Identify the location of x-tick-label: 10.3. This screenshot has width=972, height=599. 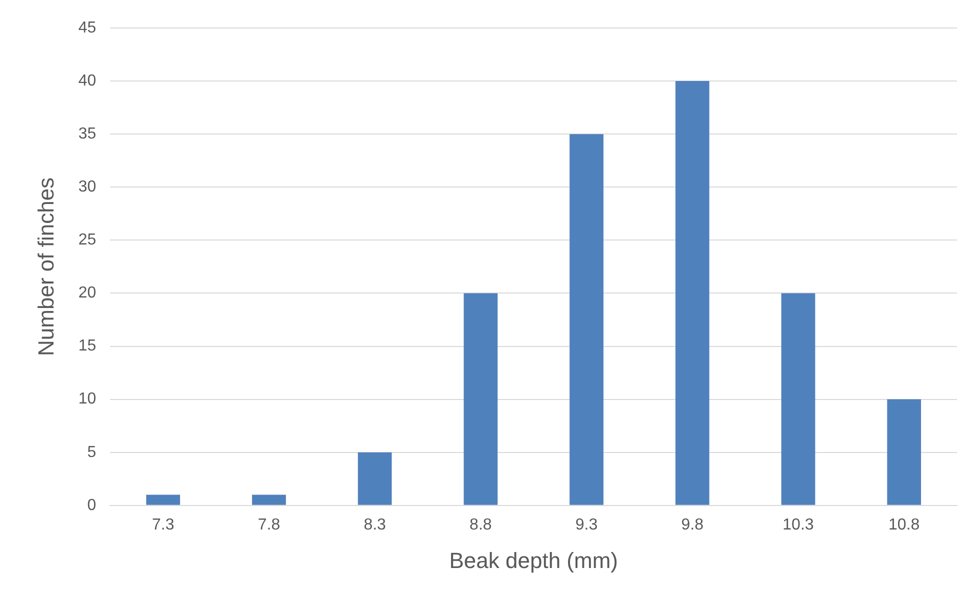
(798, 525).